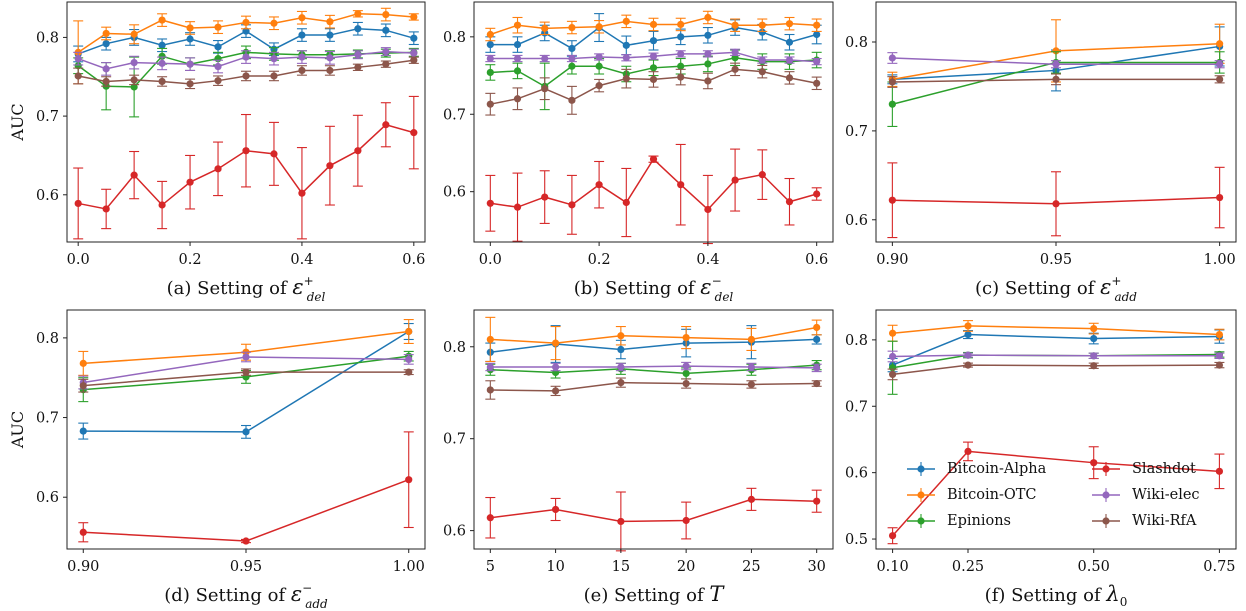  Describe the element at coordinates (975, 469) in the screenshot. I see `legend-item-bitcoin-alpha: Bitcoin-Alpha` at that location.